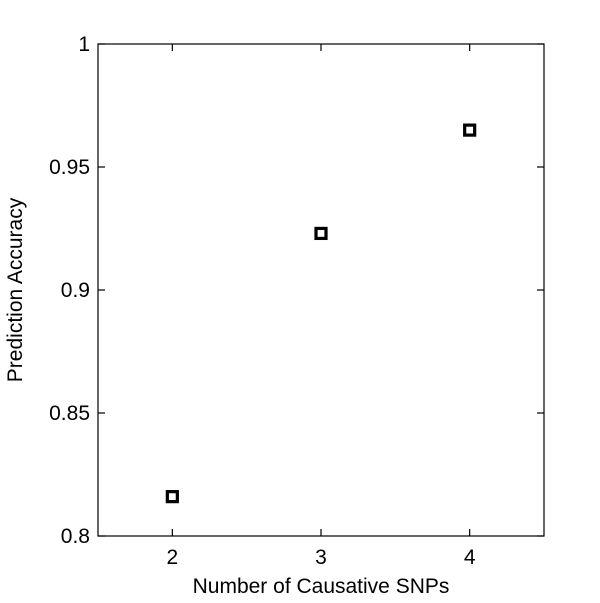 The image size is (600, 603). I want to click on x-tick-label: 4, so click(470, 557).